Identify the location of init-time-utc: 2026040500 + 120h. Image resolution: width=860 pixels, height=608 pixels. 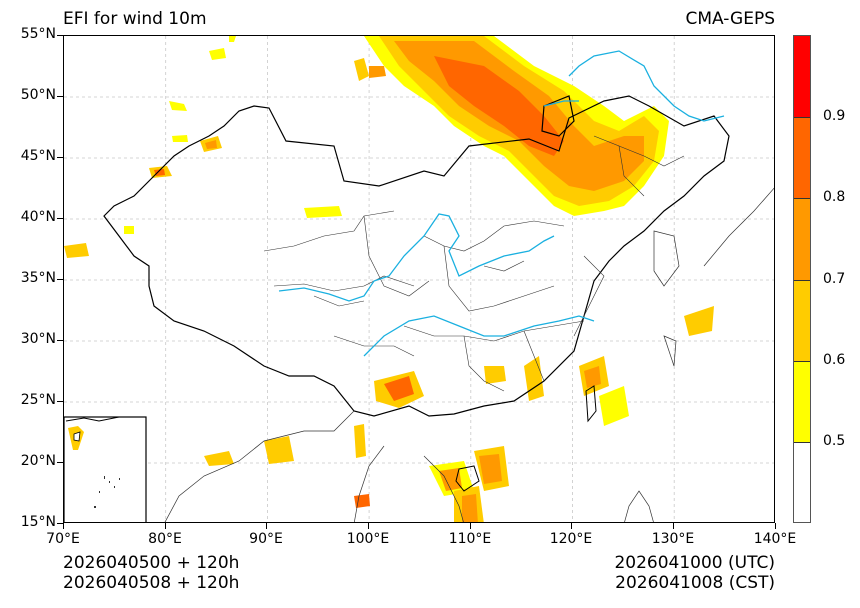
(151, 563).